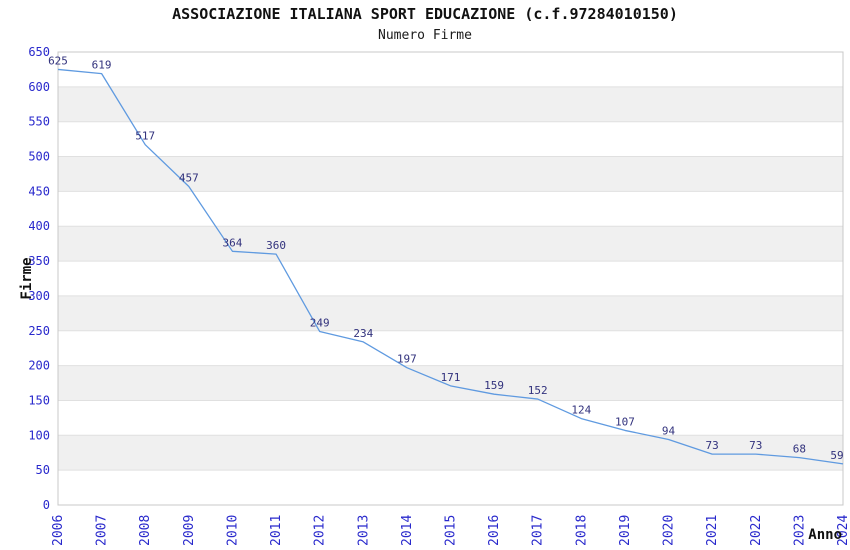 The width and height of the screenshot is (850, 550). What do you see at coordinates (538, 530) in the screenshot?
I see `x-tick-label: 2017` at bounding box center [538, 530].